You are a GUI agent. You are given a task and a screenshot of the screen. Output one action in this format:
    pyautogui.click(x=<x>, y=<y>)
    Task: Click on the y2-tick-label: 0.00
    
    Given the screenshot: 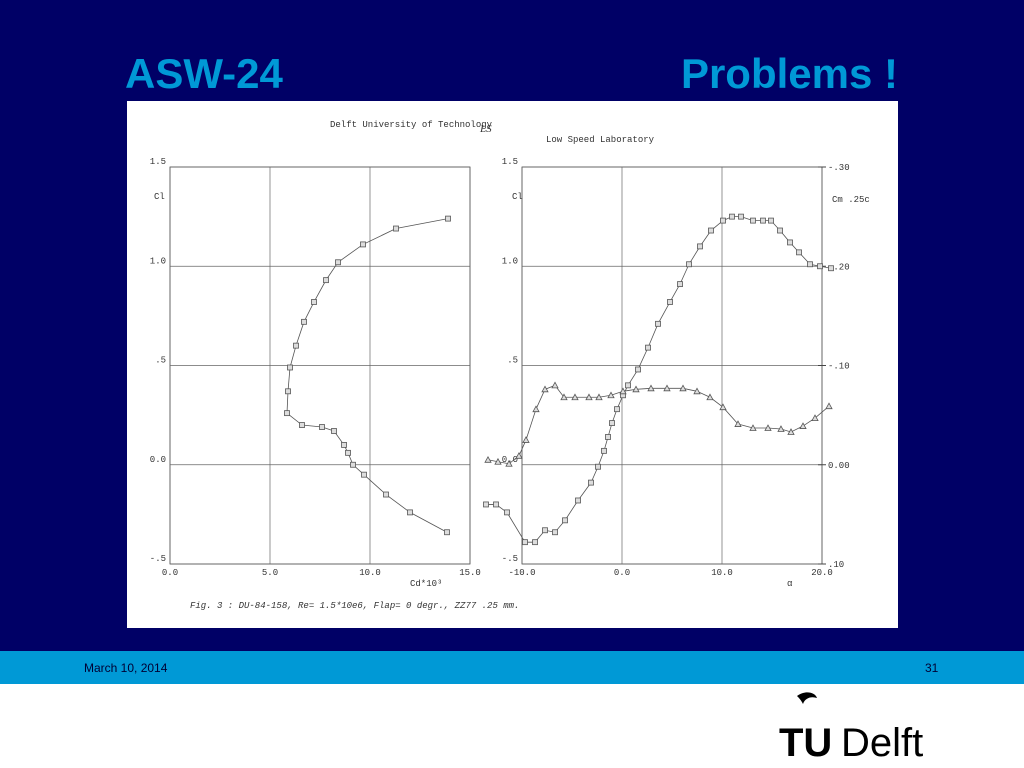 What is the action you would take?
    pyautogui.click(x=839, y=466)
    